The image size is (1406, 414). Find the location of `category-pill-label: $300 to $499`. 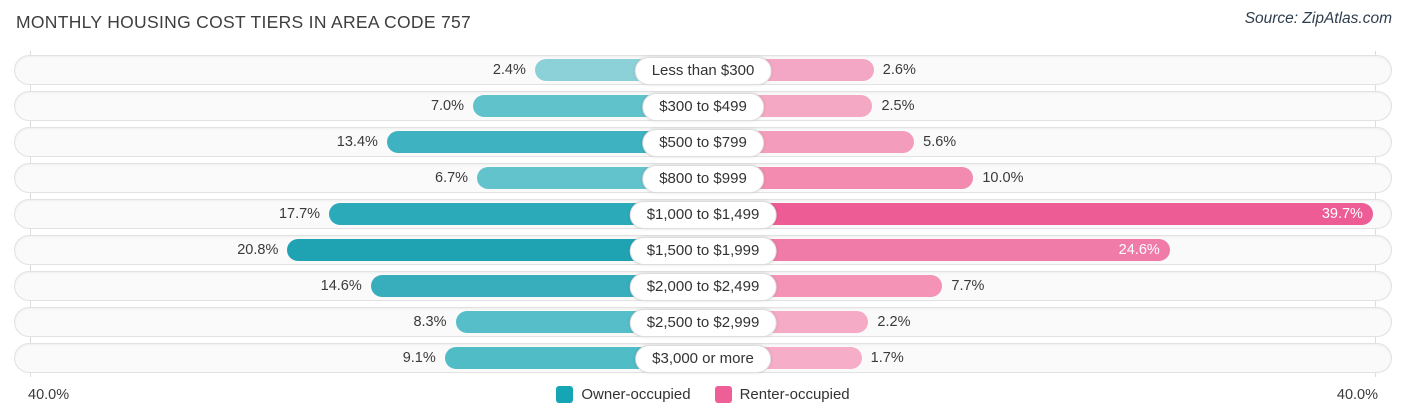

category-pill-label: $300 to $499 is located at coordinates (703, 107).